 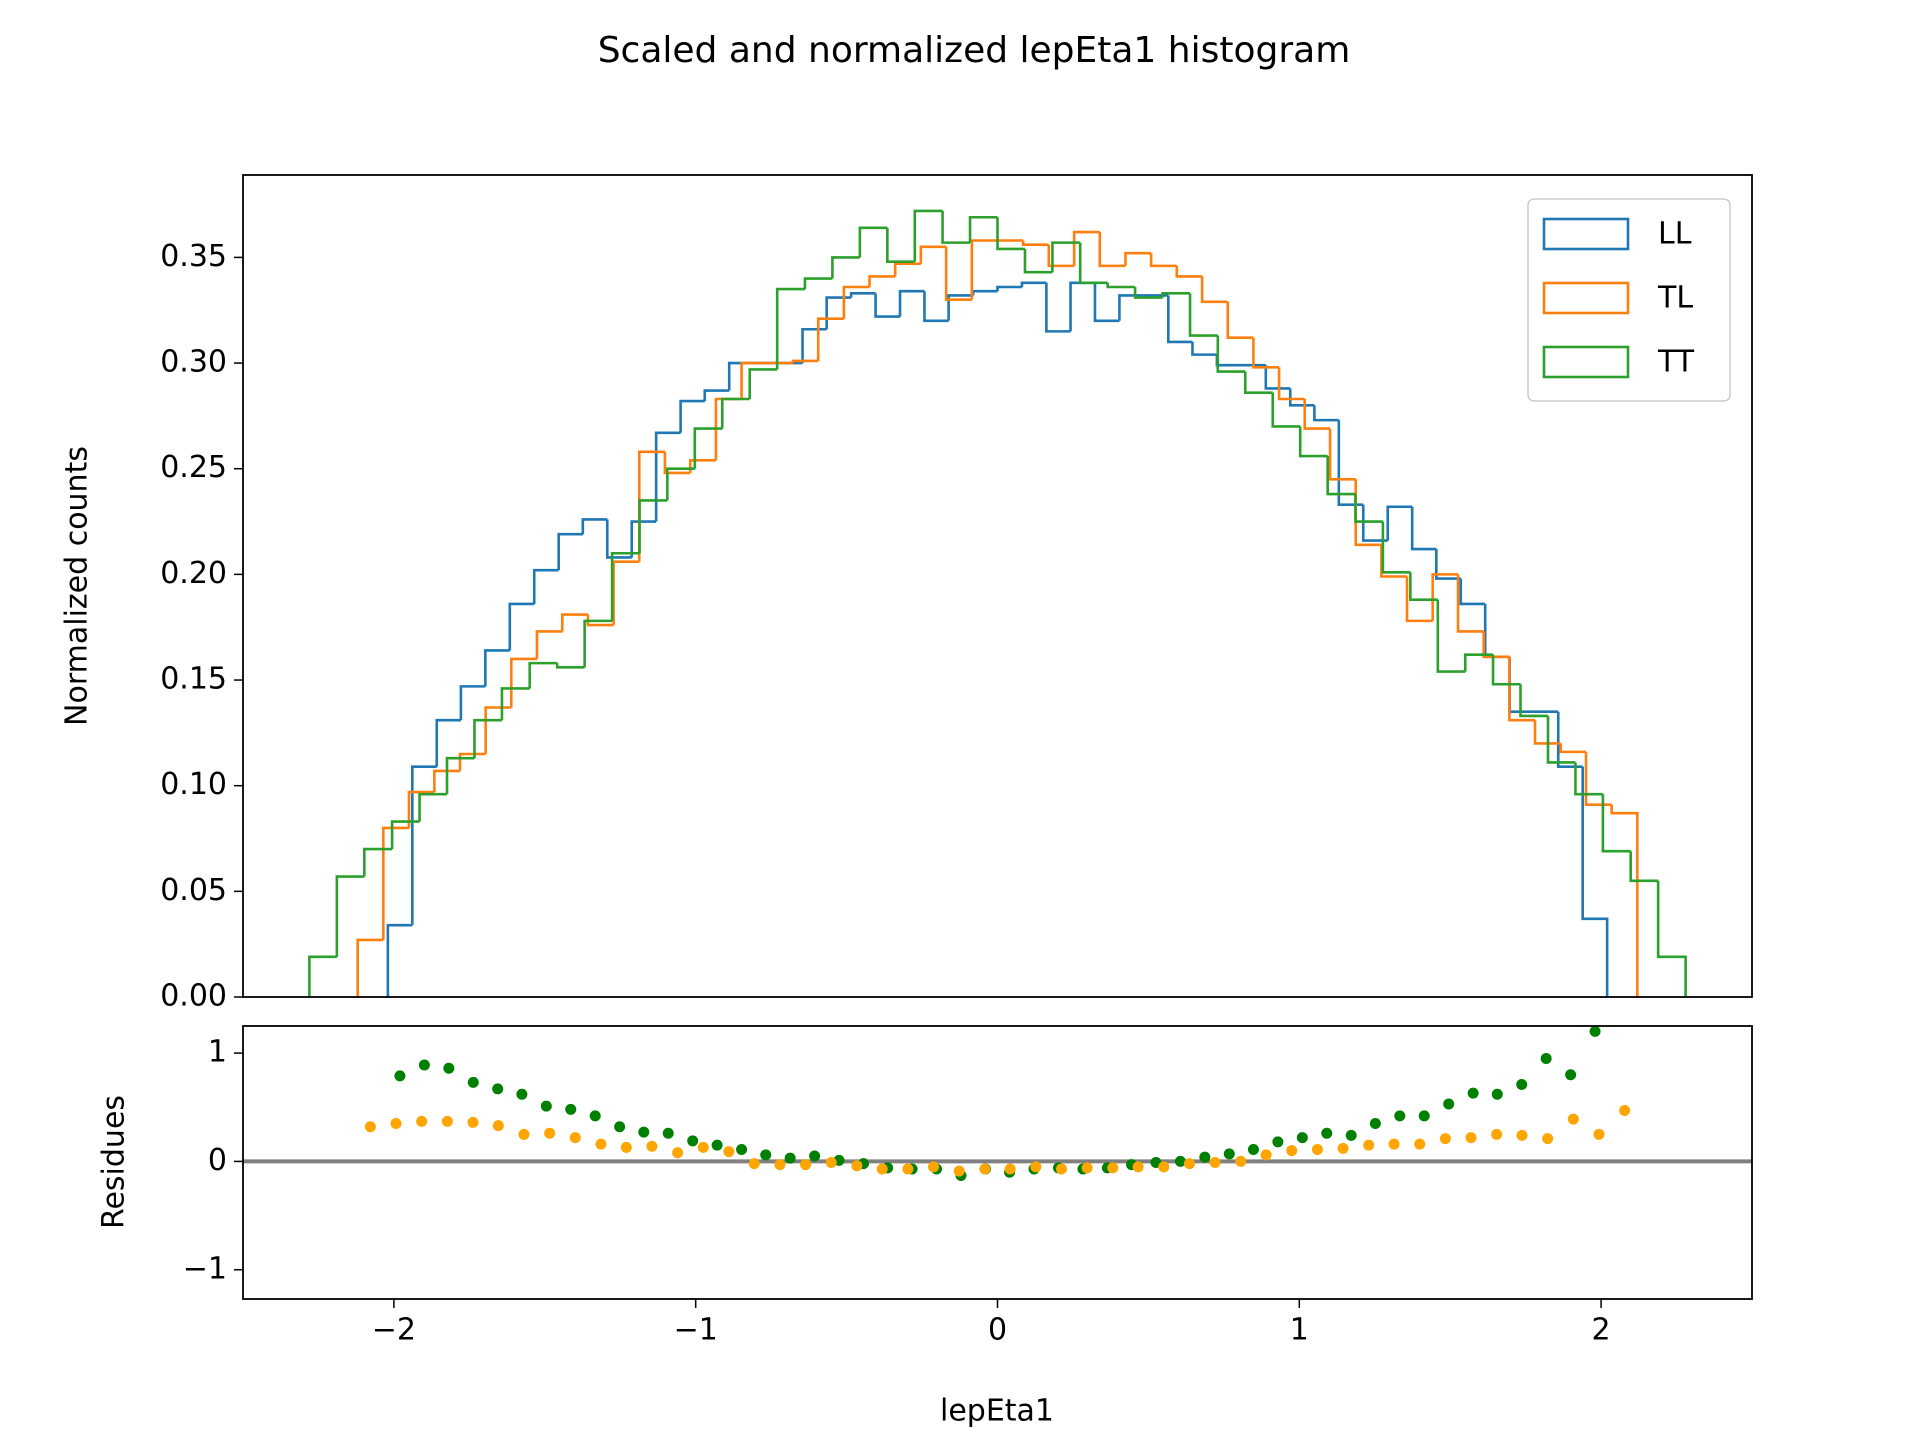 I want to click on x-tick-label: 1, so click(x=1299, y=1330).